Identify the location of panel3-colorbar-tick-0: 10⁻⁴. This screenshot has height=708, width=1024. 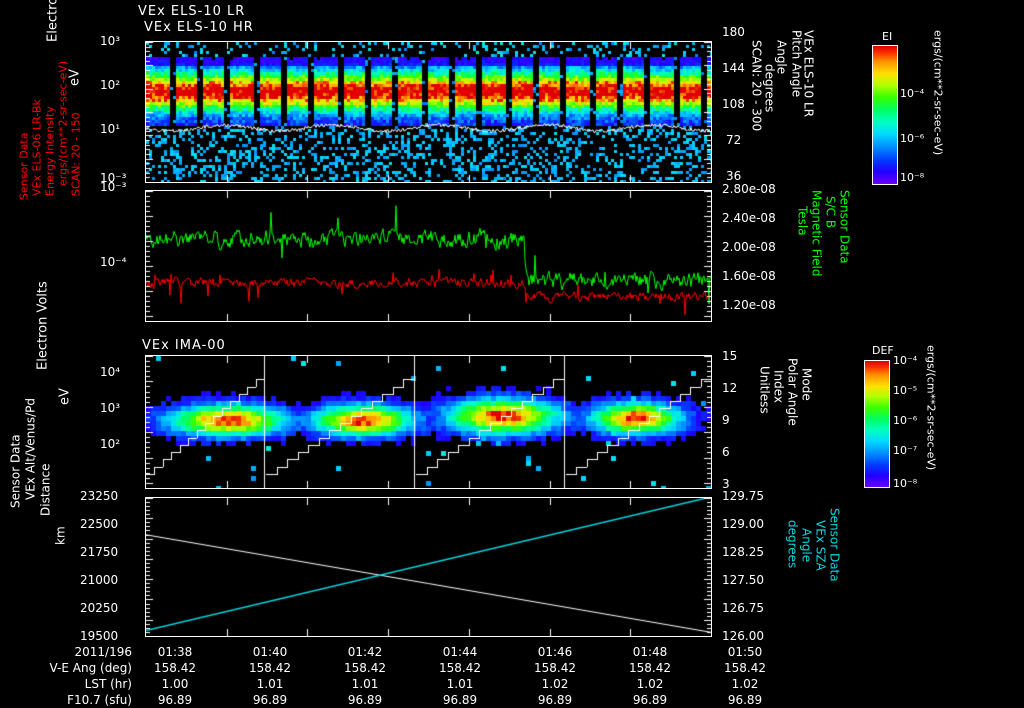
(905, 360).